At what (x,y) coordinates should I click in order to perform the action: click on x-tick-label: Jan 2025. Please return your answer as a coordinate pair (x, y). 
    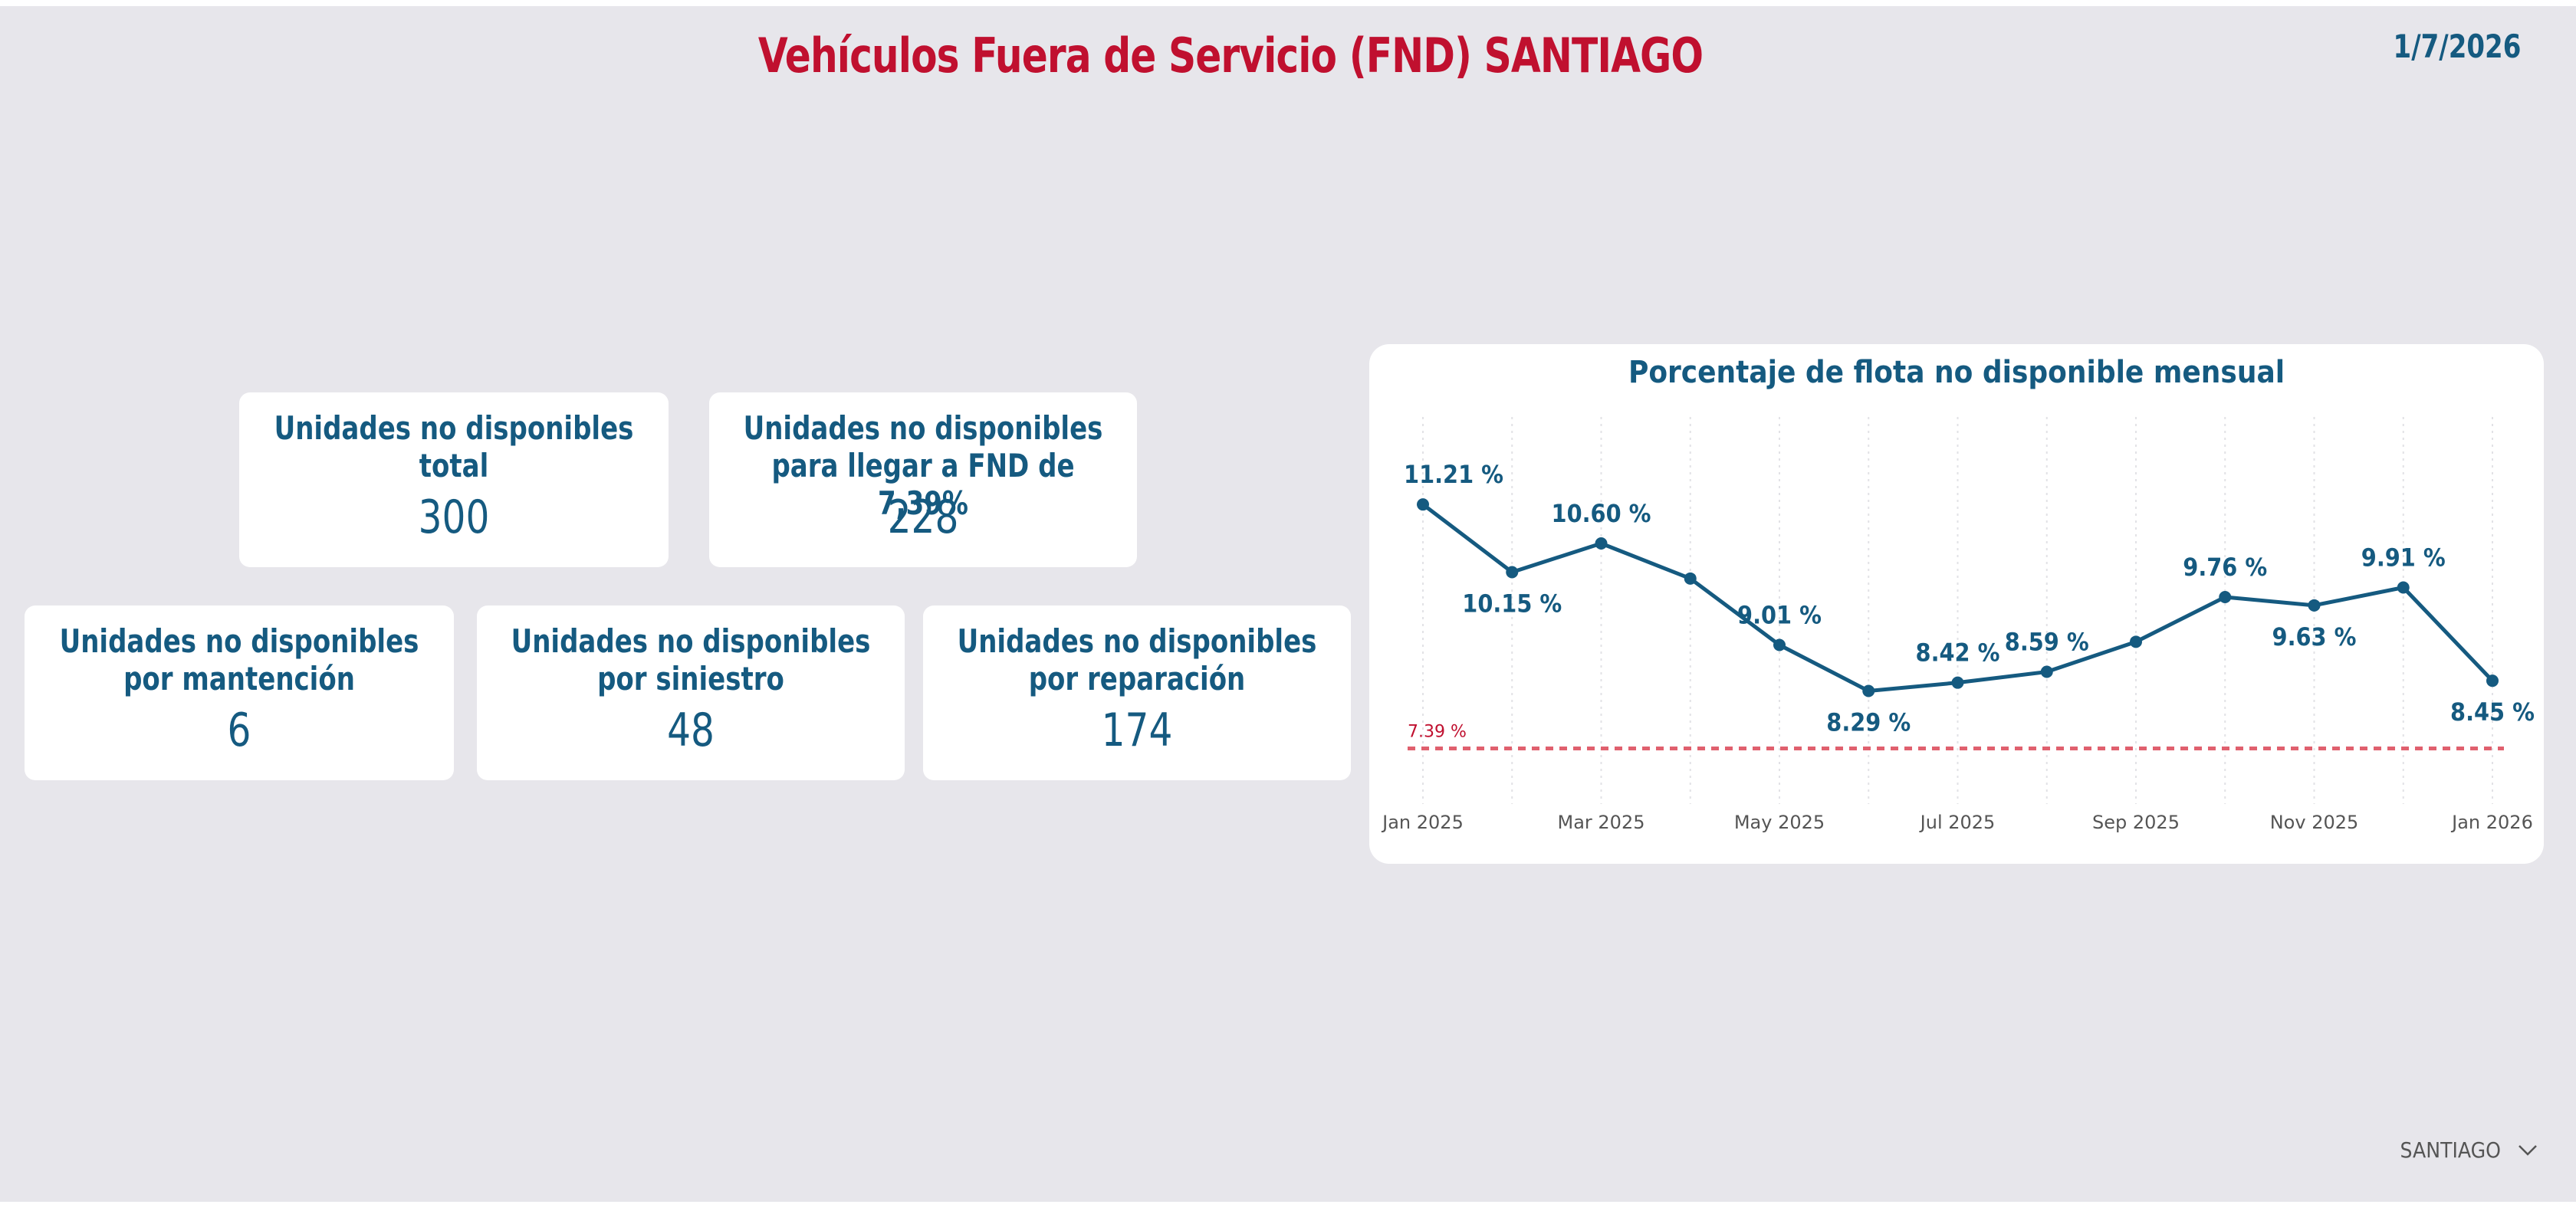
    Looking at the image, I should click on (1423, 822).